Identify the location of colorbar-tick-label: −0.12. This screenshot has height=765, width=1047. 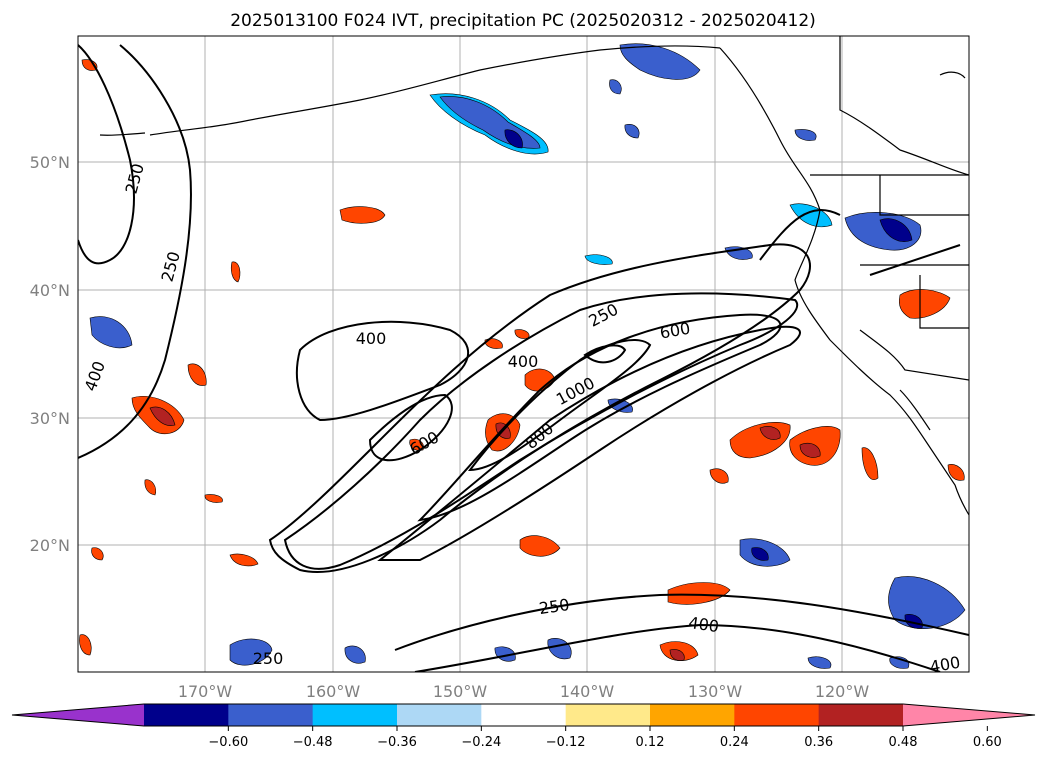
(566, 742).